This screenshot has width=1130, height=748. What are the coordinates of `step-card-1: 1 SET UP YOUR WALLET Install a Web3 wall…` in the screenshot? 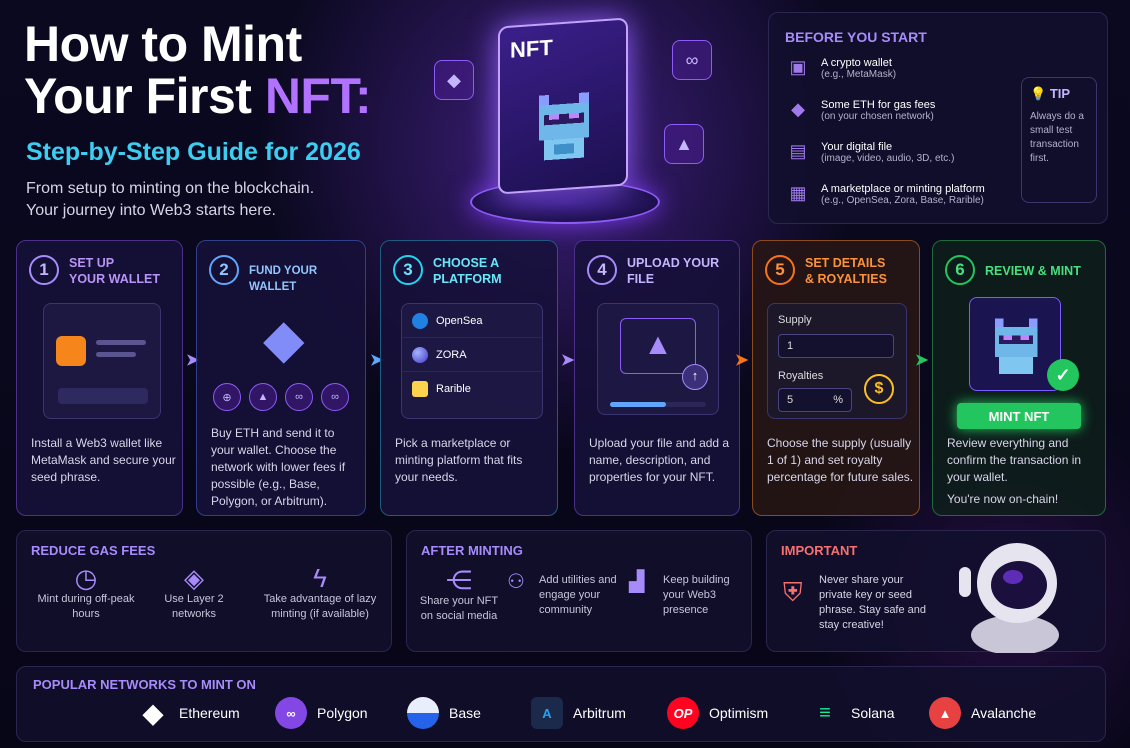 It's located at (99, 378).